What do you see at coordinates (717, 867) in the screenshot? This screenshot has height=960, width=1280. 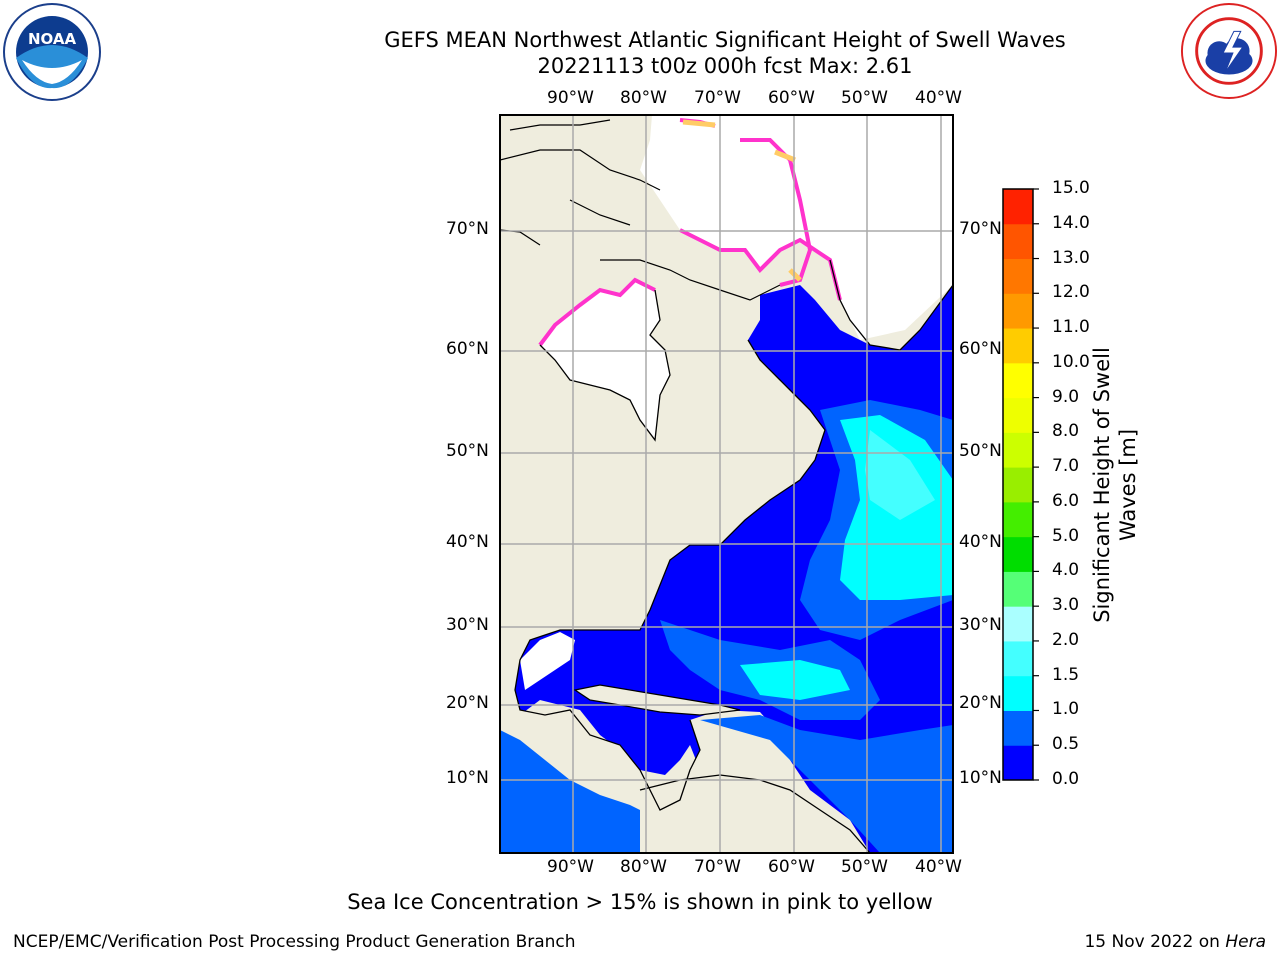 I see `lon-label-bottom-70w: 70°W` at bounding box center [717, 867].